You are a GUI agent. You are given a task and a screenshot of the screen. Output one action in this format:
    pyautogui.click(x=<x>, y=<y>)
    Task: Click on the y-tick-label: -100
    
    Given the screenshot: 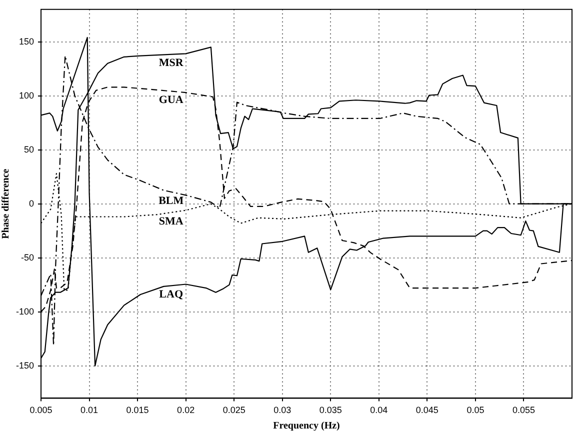 What is the action you would take?
    pyautogui.click(x=25, y=311)
    